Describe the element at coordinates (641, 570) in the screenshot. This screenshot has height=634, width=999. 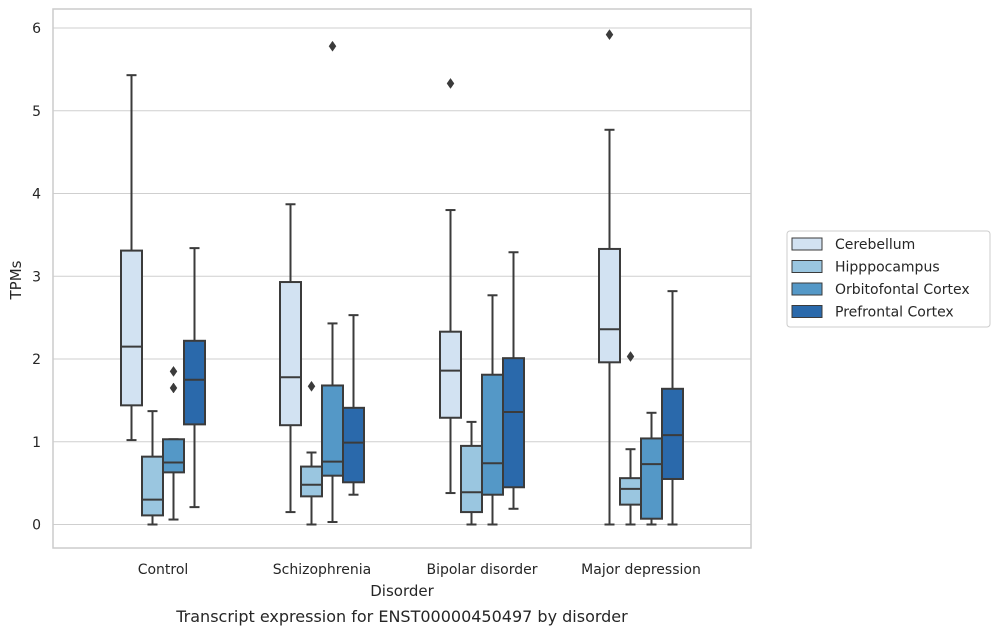
I see `x-tick-label: Major depression` at that location.